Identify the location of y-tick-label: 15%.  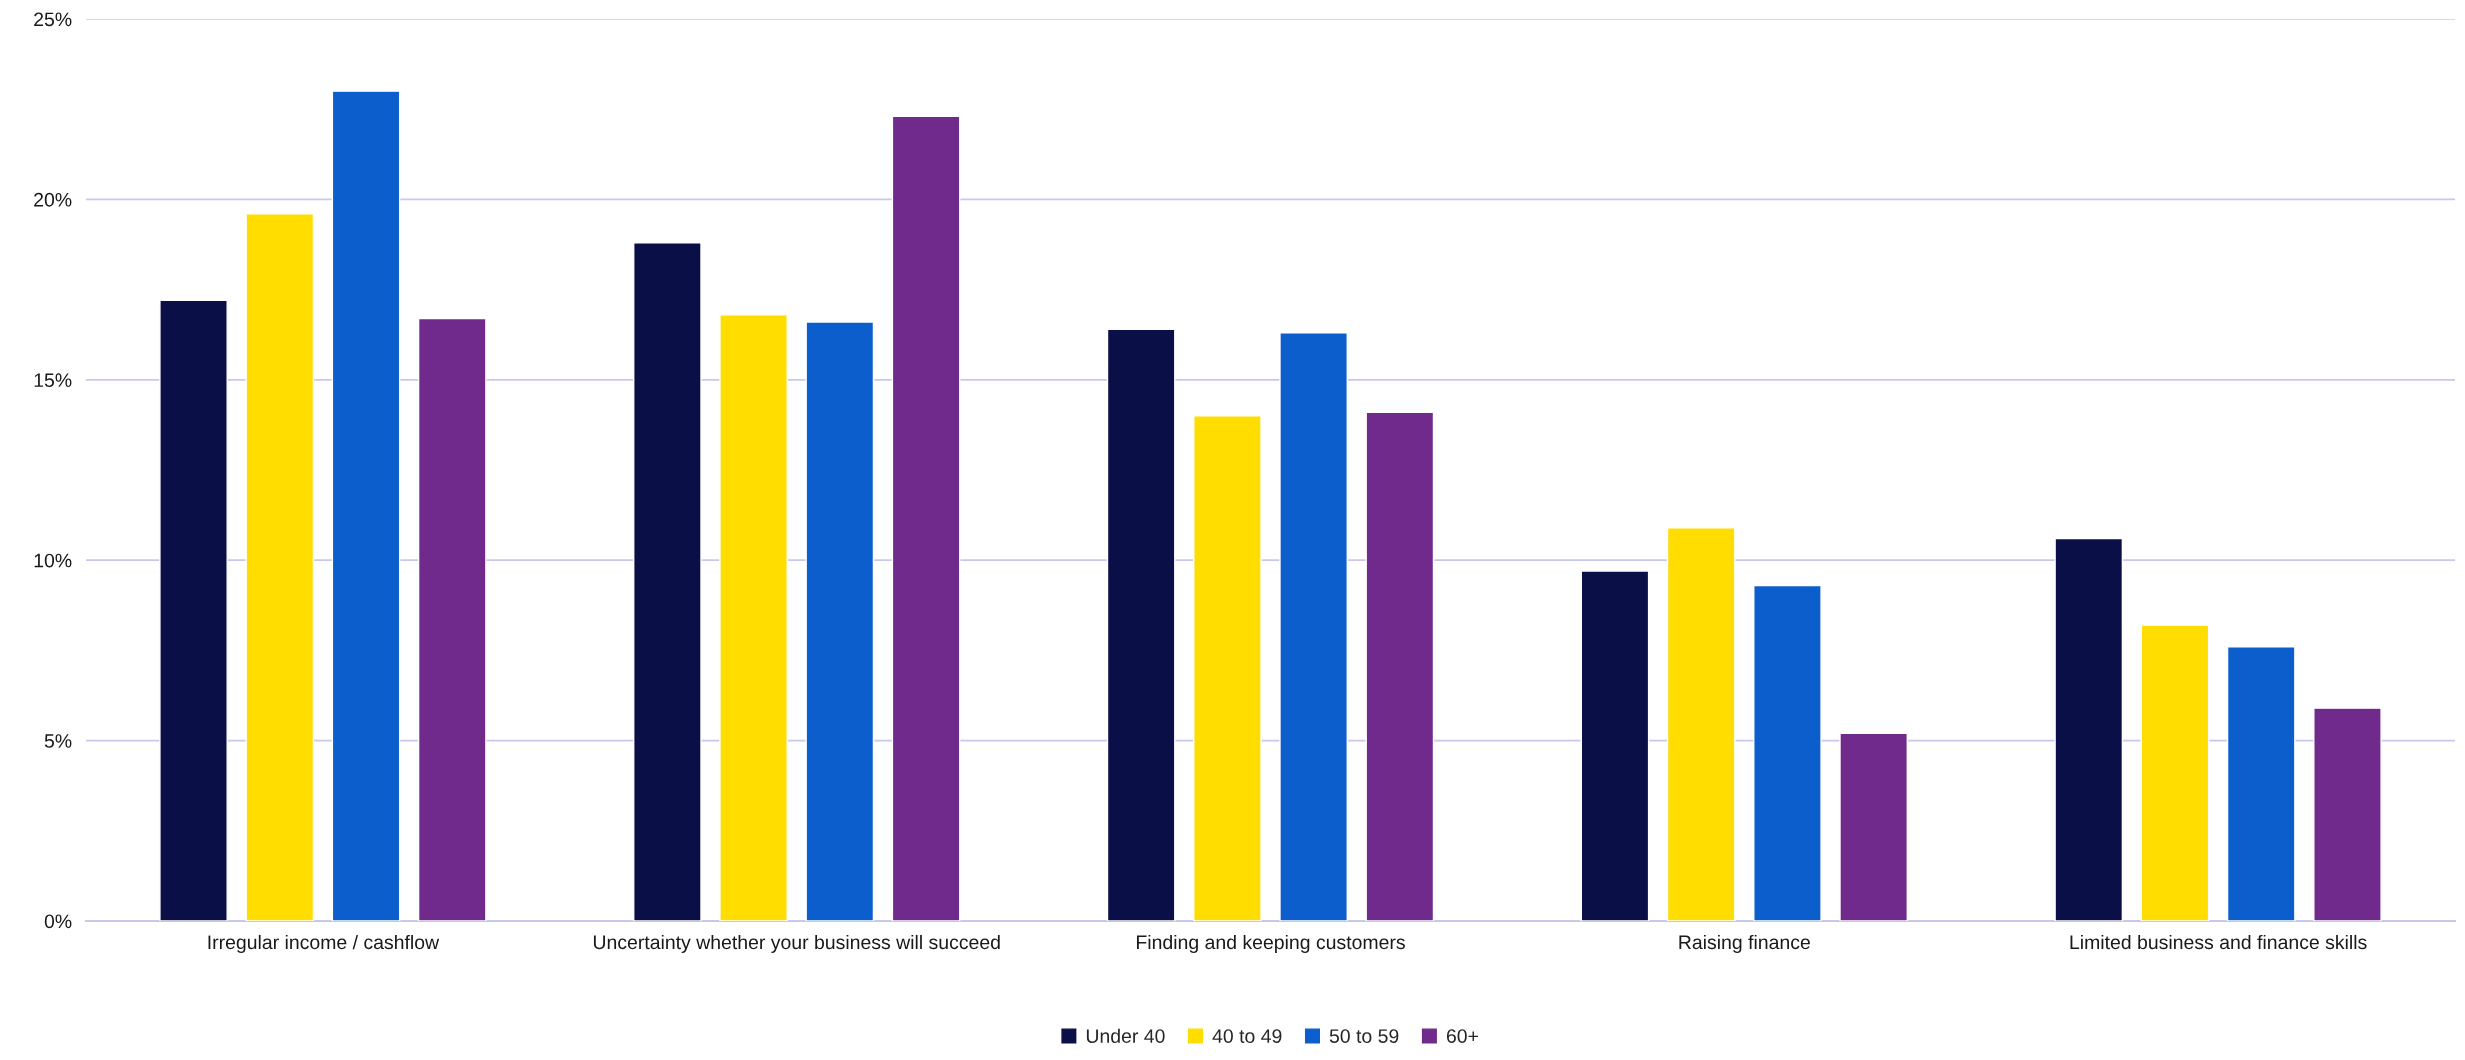
(53, 380).